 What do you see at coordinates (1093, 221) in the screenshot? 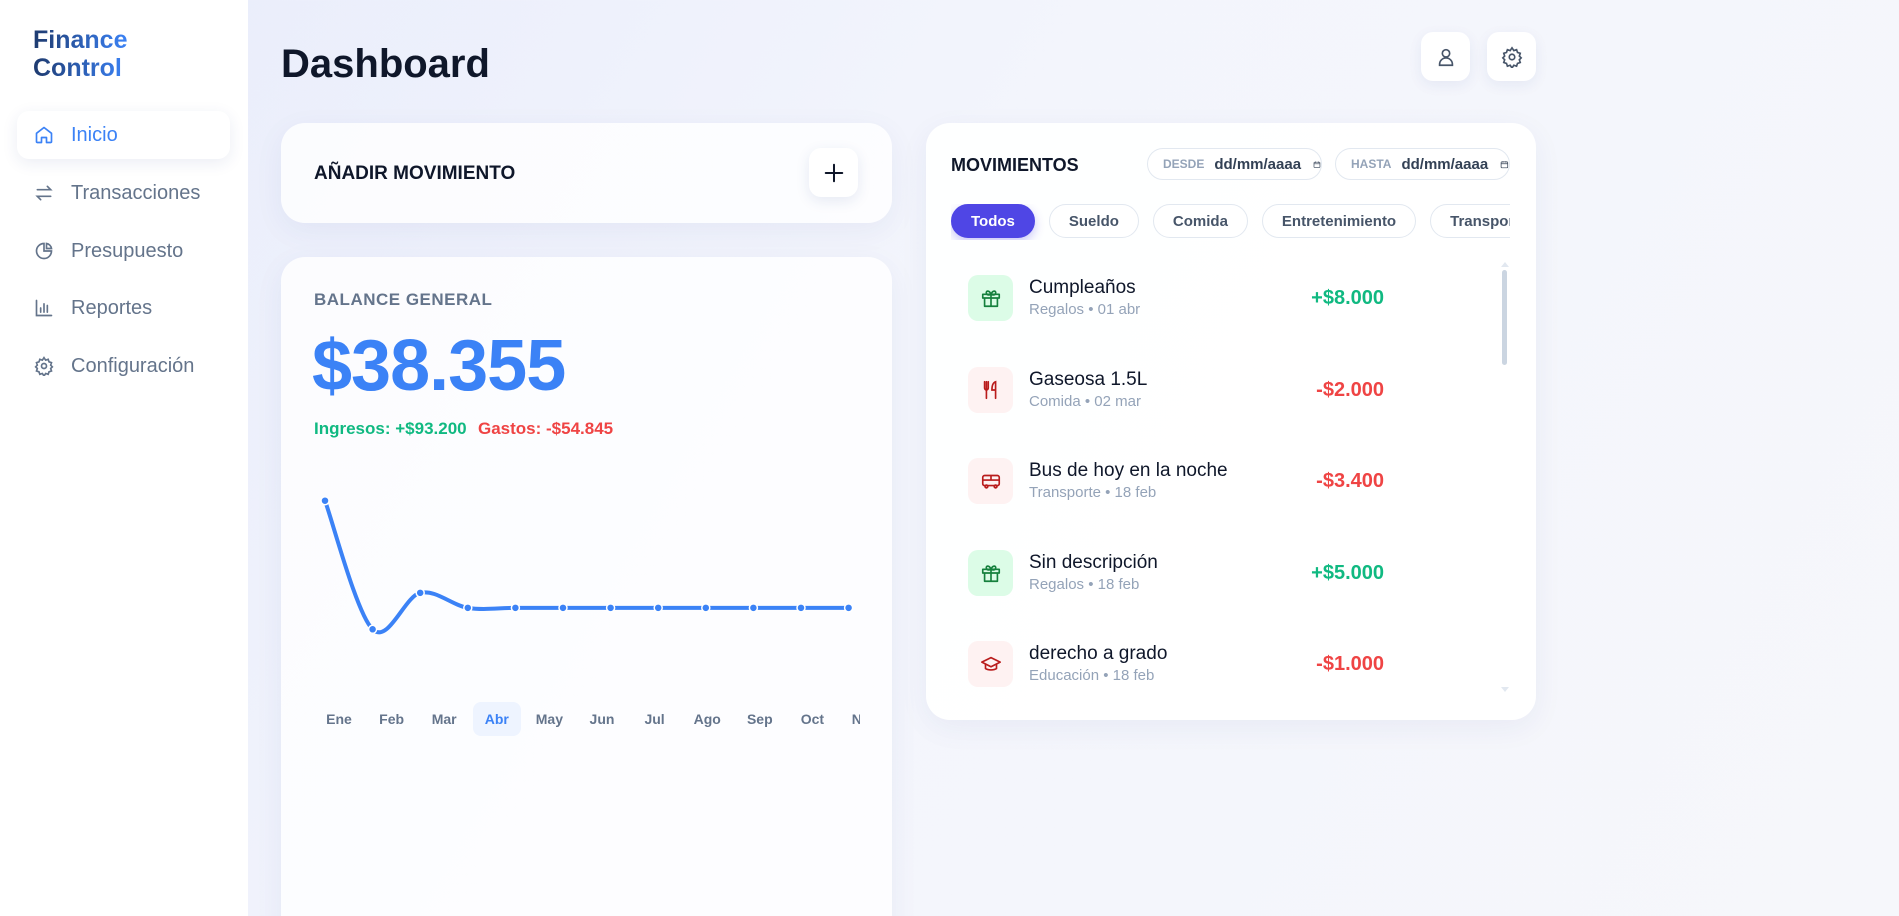
I see `filter-chip: Sueldo` at bounding box center [1093, 221].